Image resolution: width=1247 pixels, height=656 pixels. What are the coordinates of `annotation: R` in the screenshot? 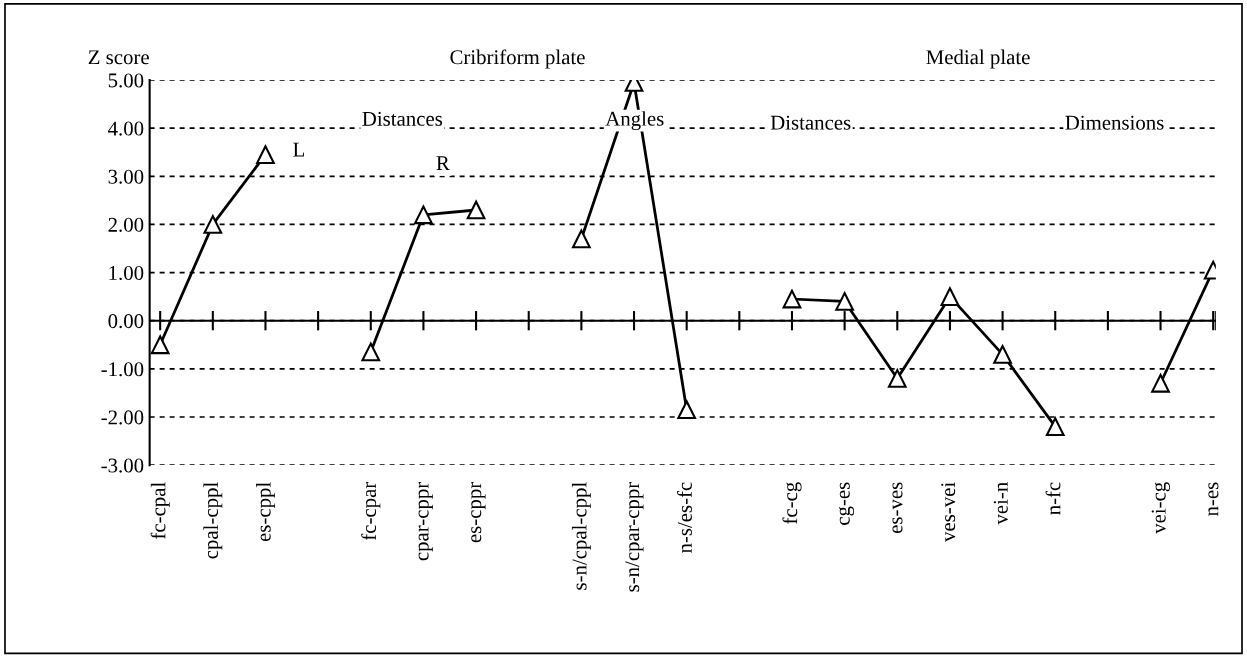 It's located at (443, 163).